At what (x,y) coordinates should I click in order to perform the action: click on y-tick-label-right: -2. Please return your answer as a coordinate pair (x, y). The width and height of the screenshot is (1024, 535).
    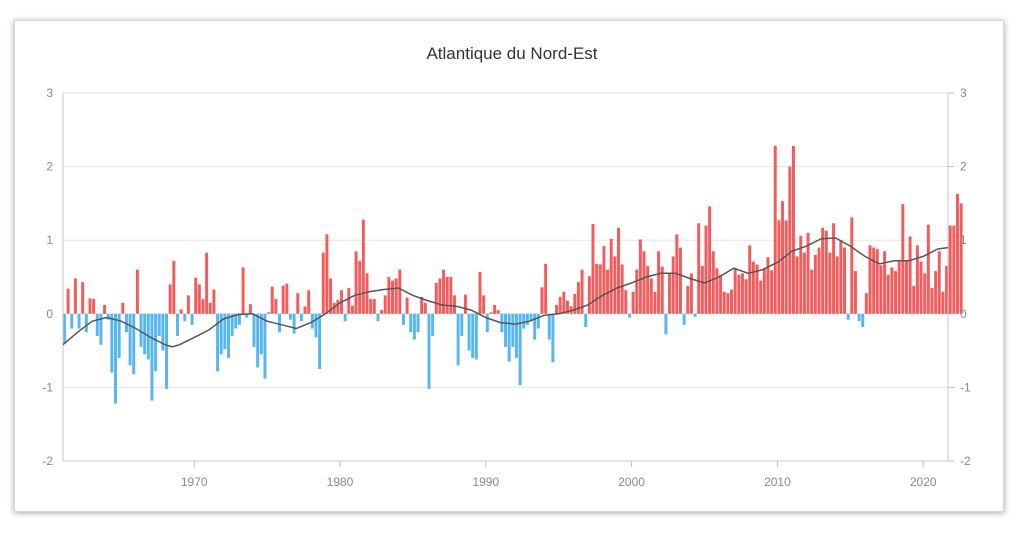
    Looking at the image, I should click on (965, 461).